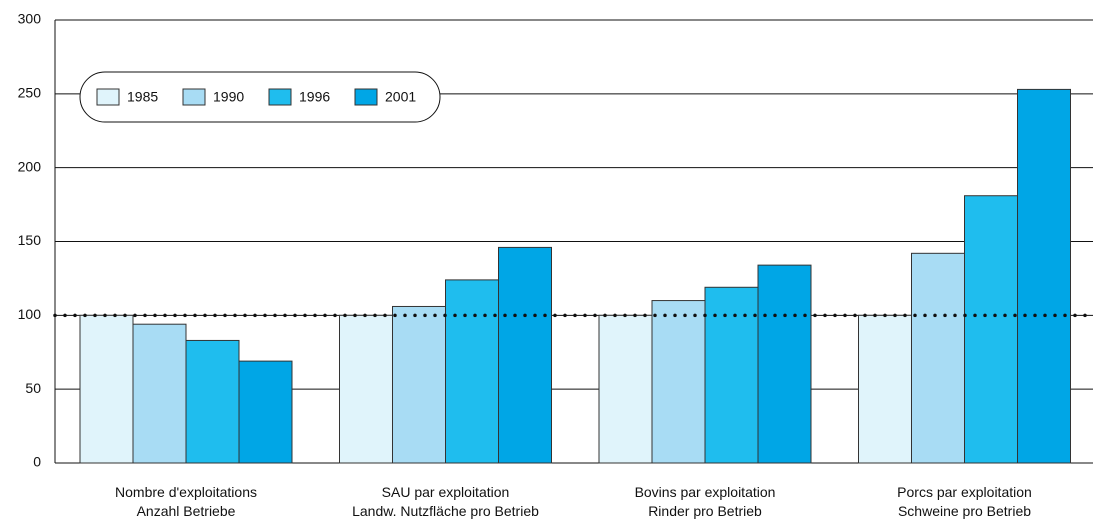  I want to click on y-tick-label: 100, so click(30, 314).